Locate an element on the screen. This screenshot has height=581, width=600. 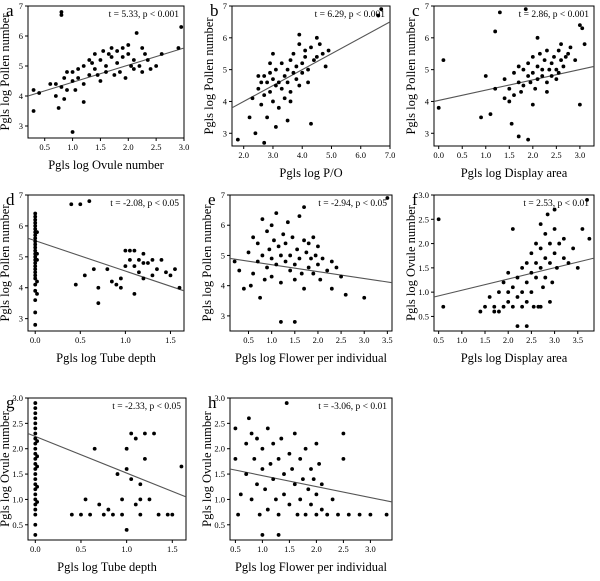
x-axis-label: Pgls log Flower per individual is located at coordinates (311, 567).